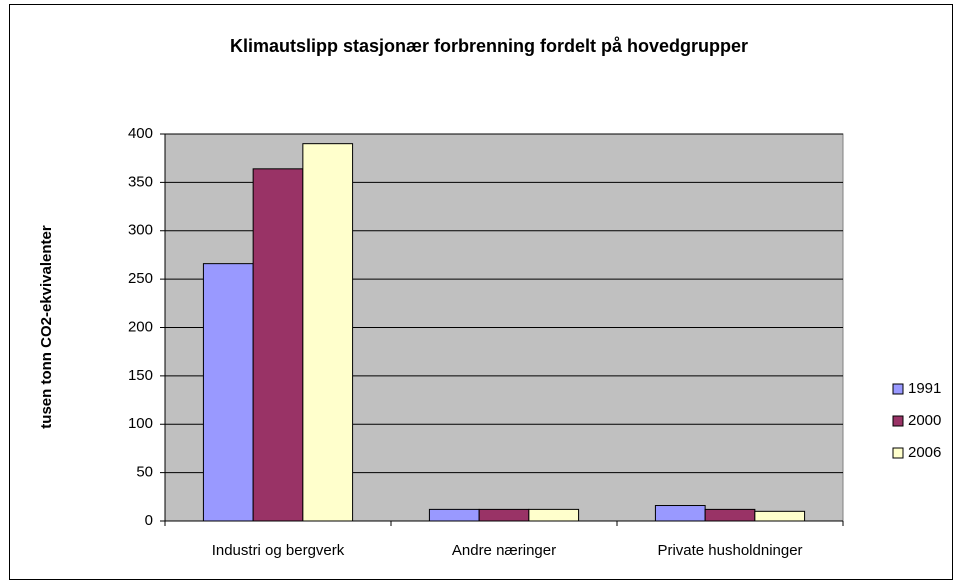  What do you see at coordinates (278, 550) in the screenshot?
I see `x-tick-label: Industri og bergverk` at bounding box center [278, 550].